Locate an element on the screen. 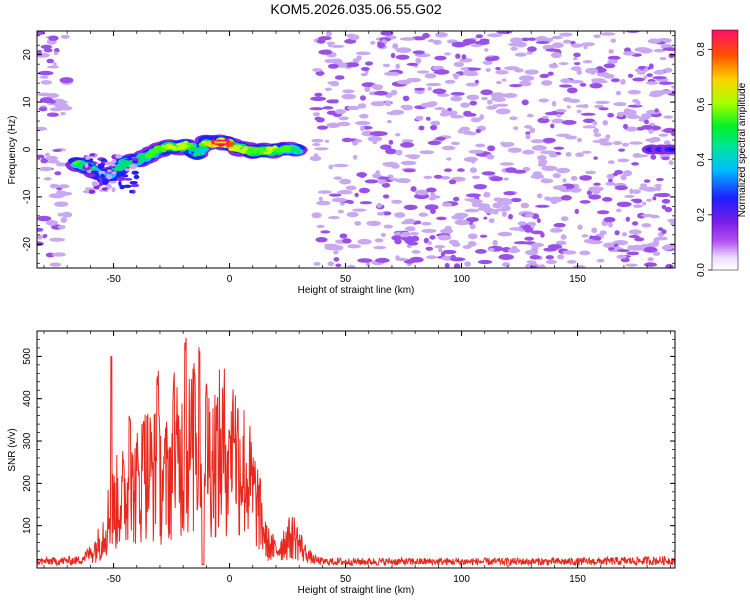  y-tick-label: 100 is located at coordinates (27, 525).